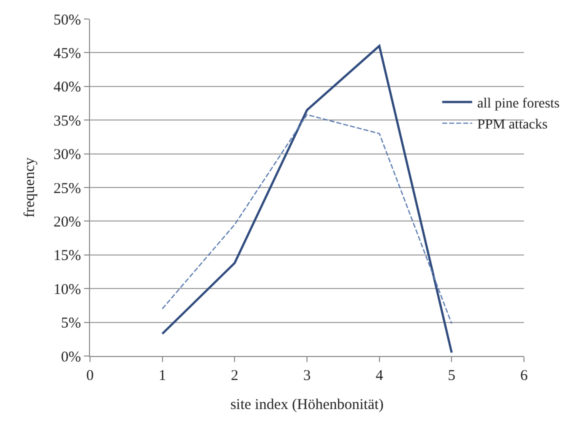  I want to click on legend-label: PPM attacks, so click(512, 125).